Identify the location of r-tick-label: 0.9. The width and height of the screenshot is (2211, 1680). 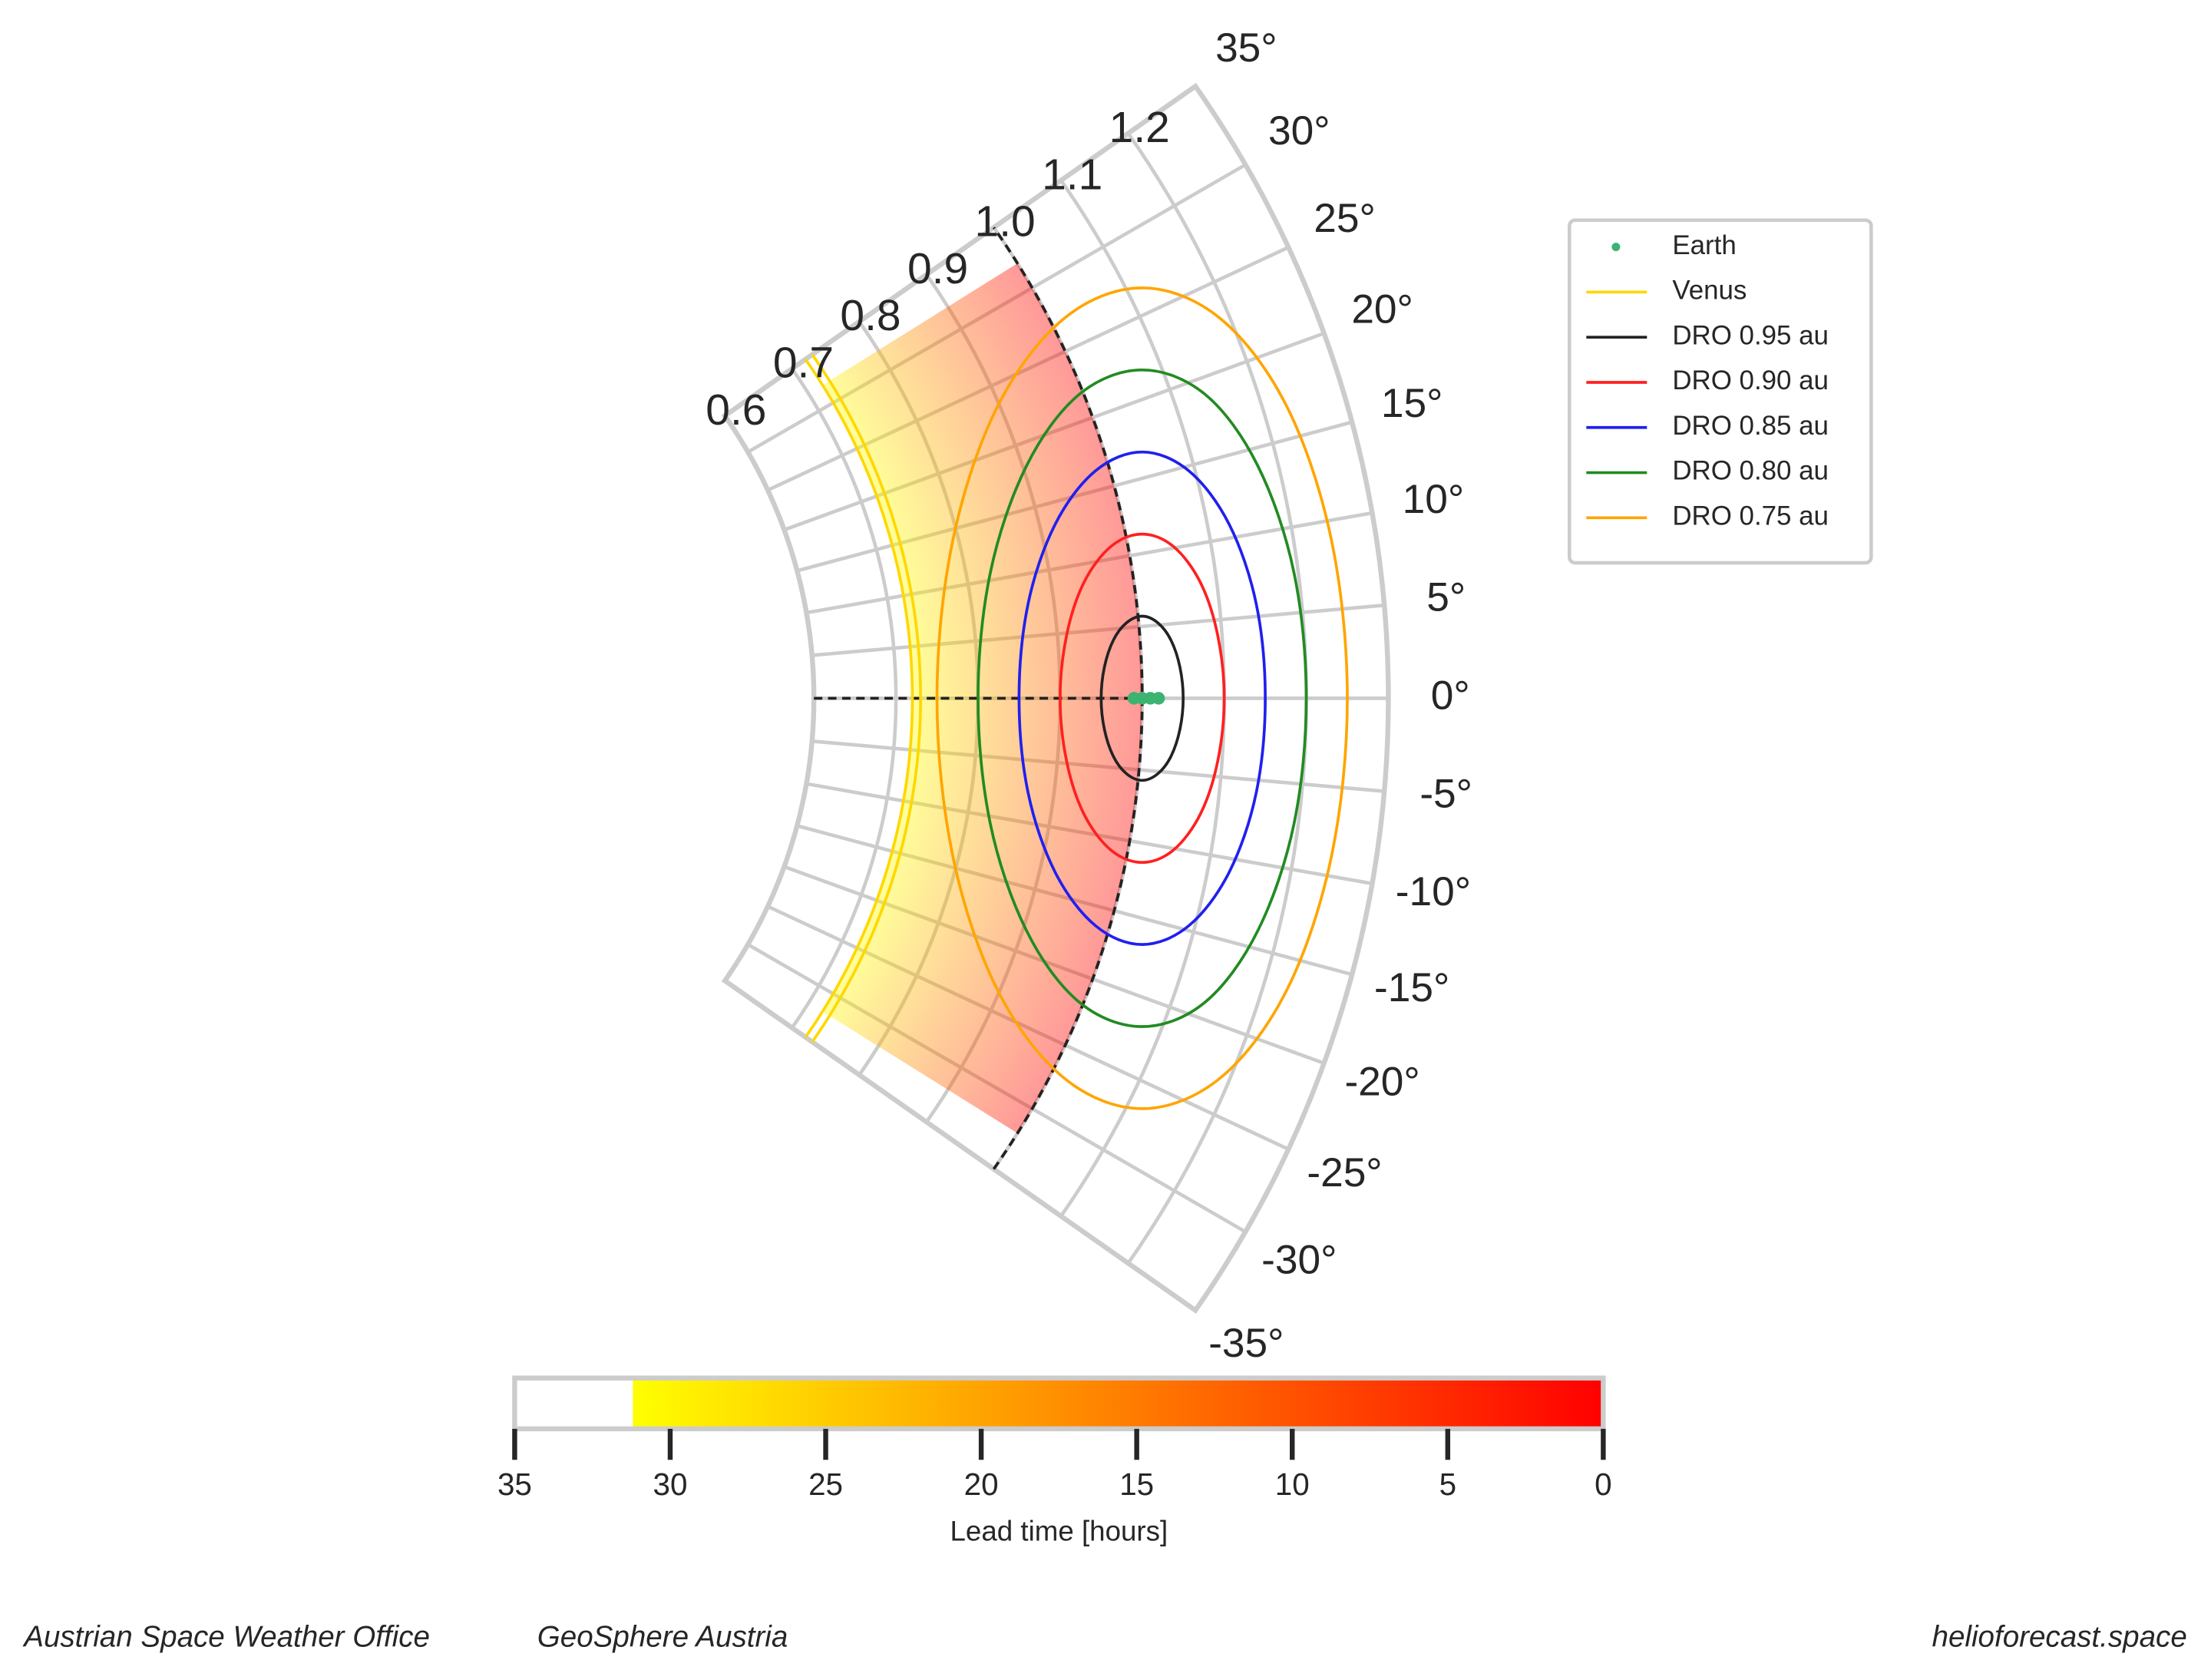
(938, 269).